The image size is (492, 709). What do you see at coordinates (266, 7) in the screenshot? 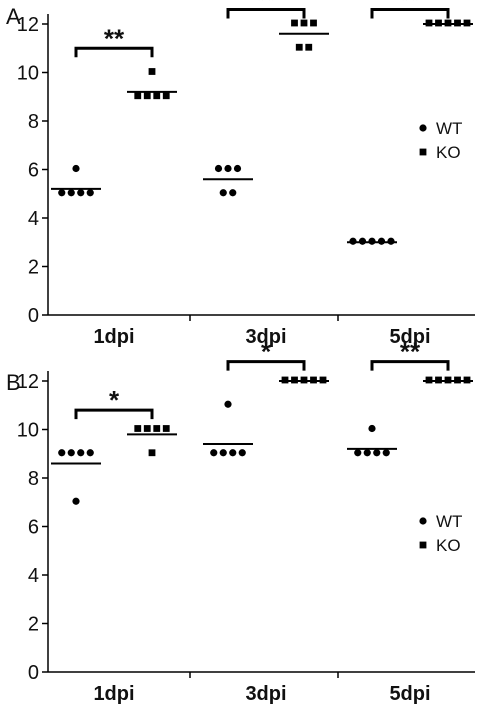
I see `significance-label-3dpi: **` at bounding box center [266, 7].